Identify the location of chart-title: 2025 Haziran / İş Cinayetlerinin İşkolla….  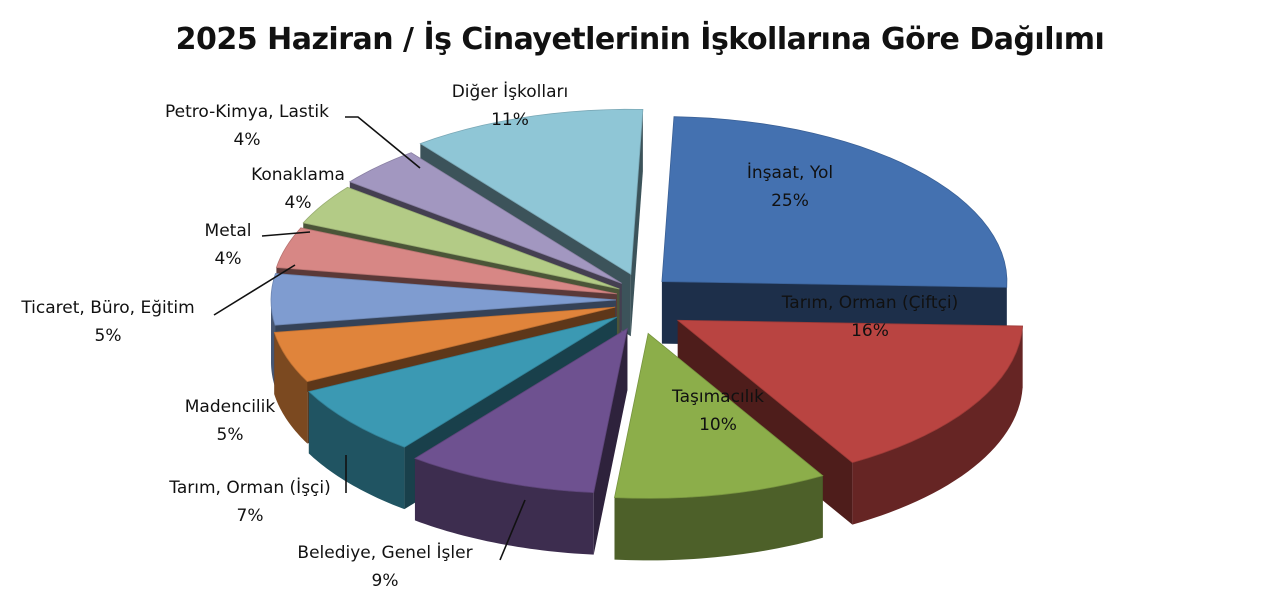
(640, 39).